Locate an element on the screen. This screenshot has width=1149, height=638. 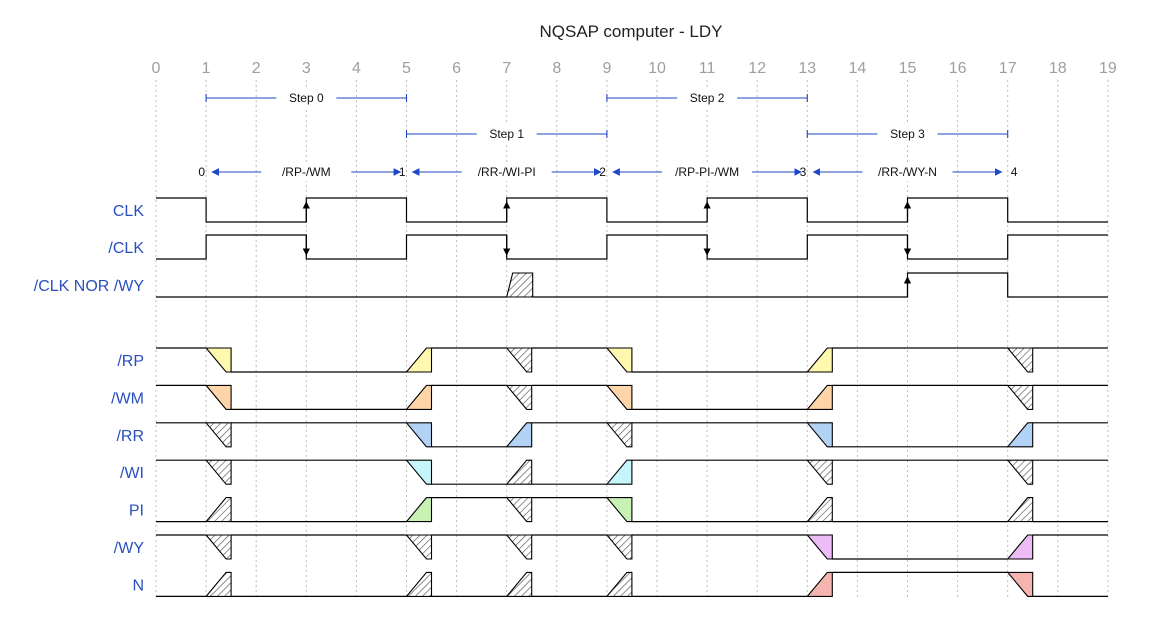
tick-label: 15 is located at coordinates (908, 68).